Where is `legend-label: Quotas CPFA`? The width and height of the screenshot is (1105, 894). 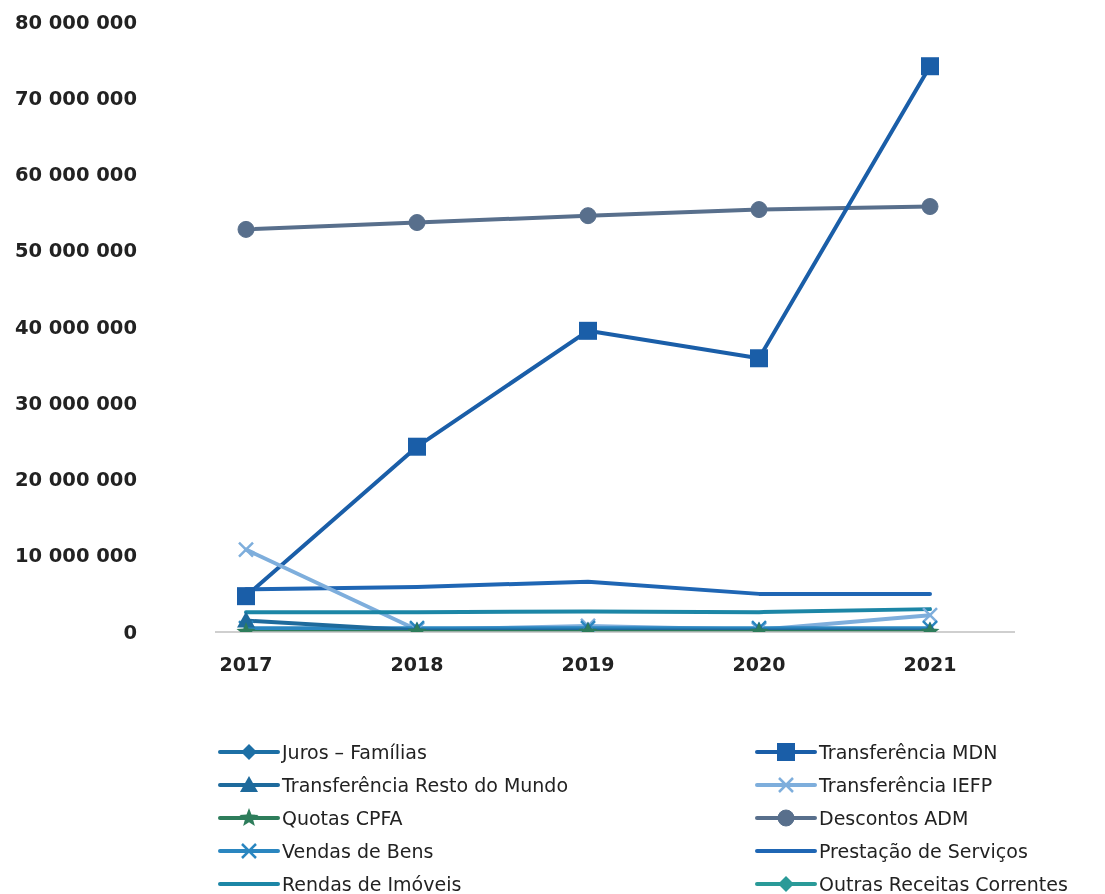
legend-label: Quotas CPFA is located at coordinates (342, 817).